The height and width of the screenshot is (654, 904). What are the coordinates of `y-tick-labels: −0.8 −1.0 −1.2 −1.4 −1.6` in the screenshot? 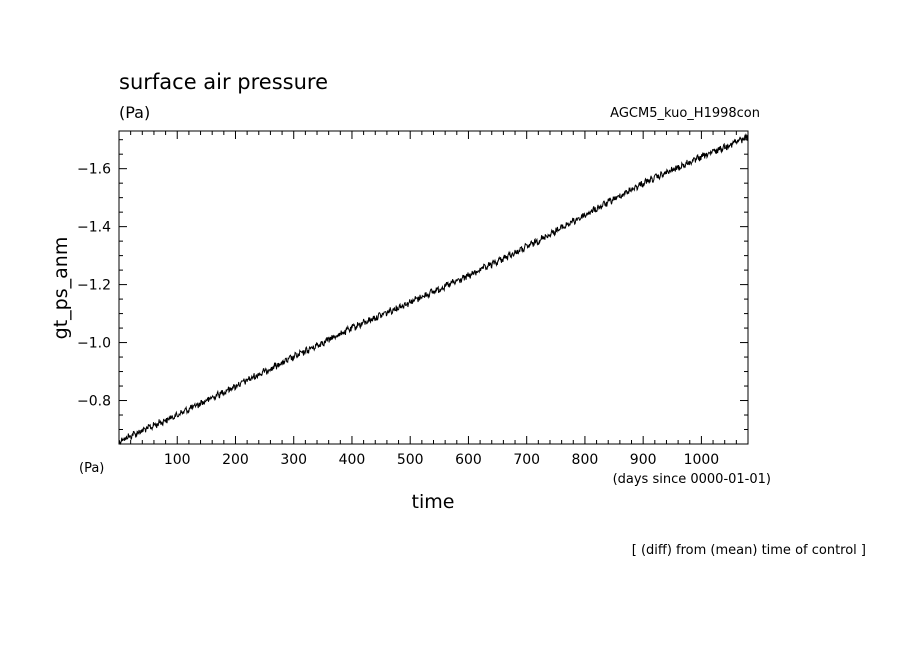 It's located at (94, 286).